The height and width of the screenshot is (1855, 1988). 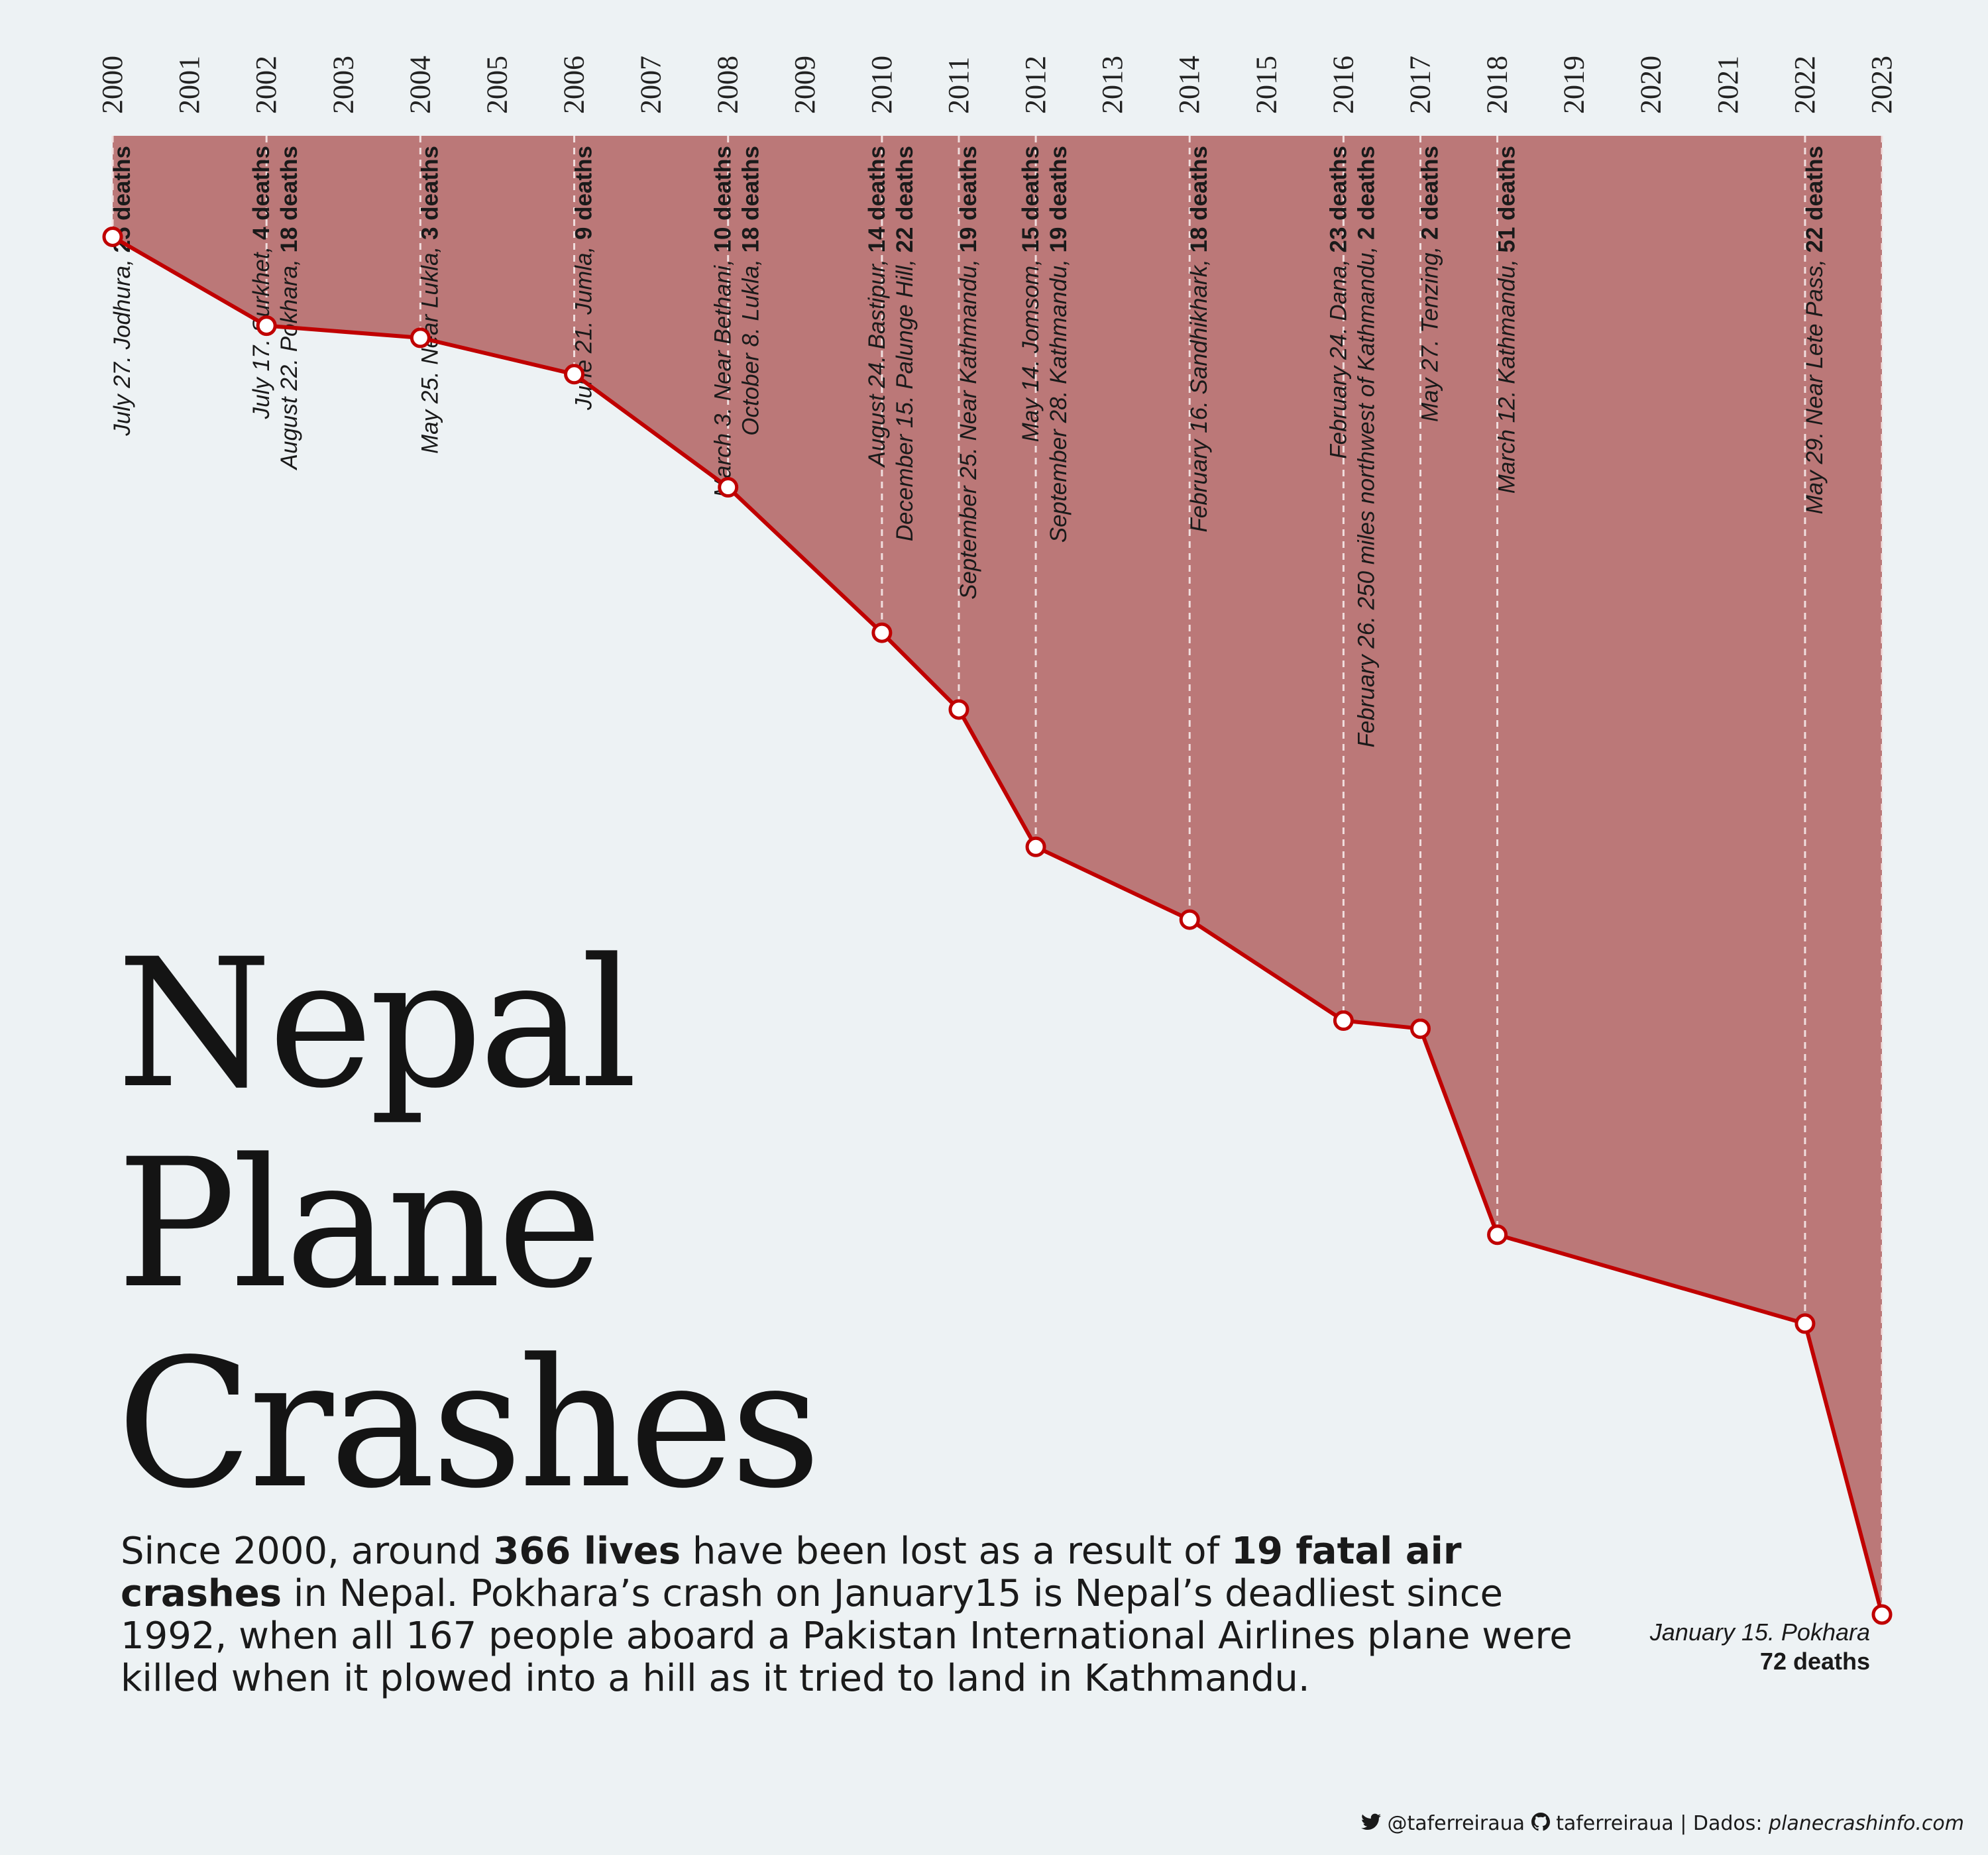 I want to click on year-label-2021: 2021, so click(x=1728, y=85).